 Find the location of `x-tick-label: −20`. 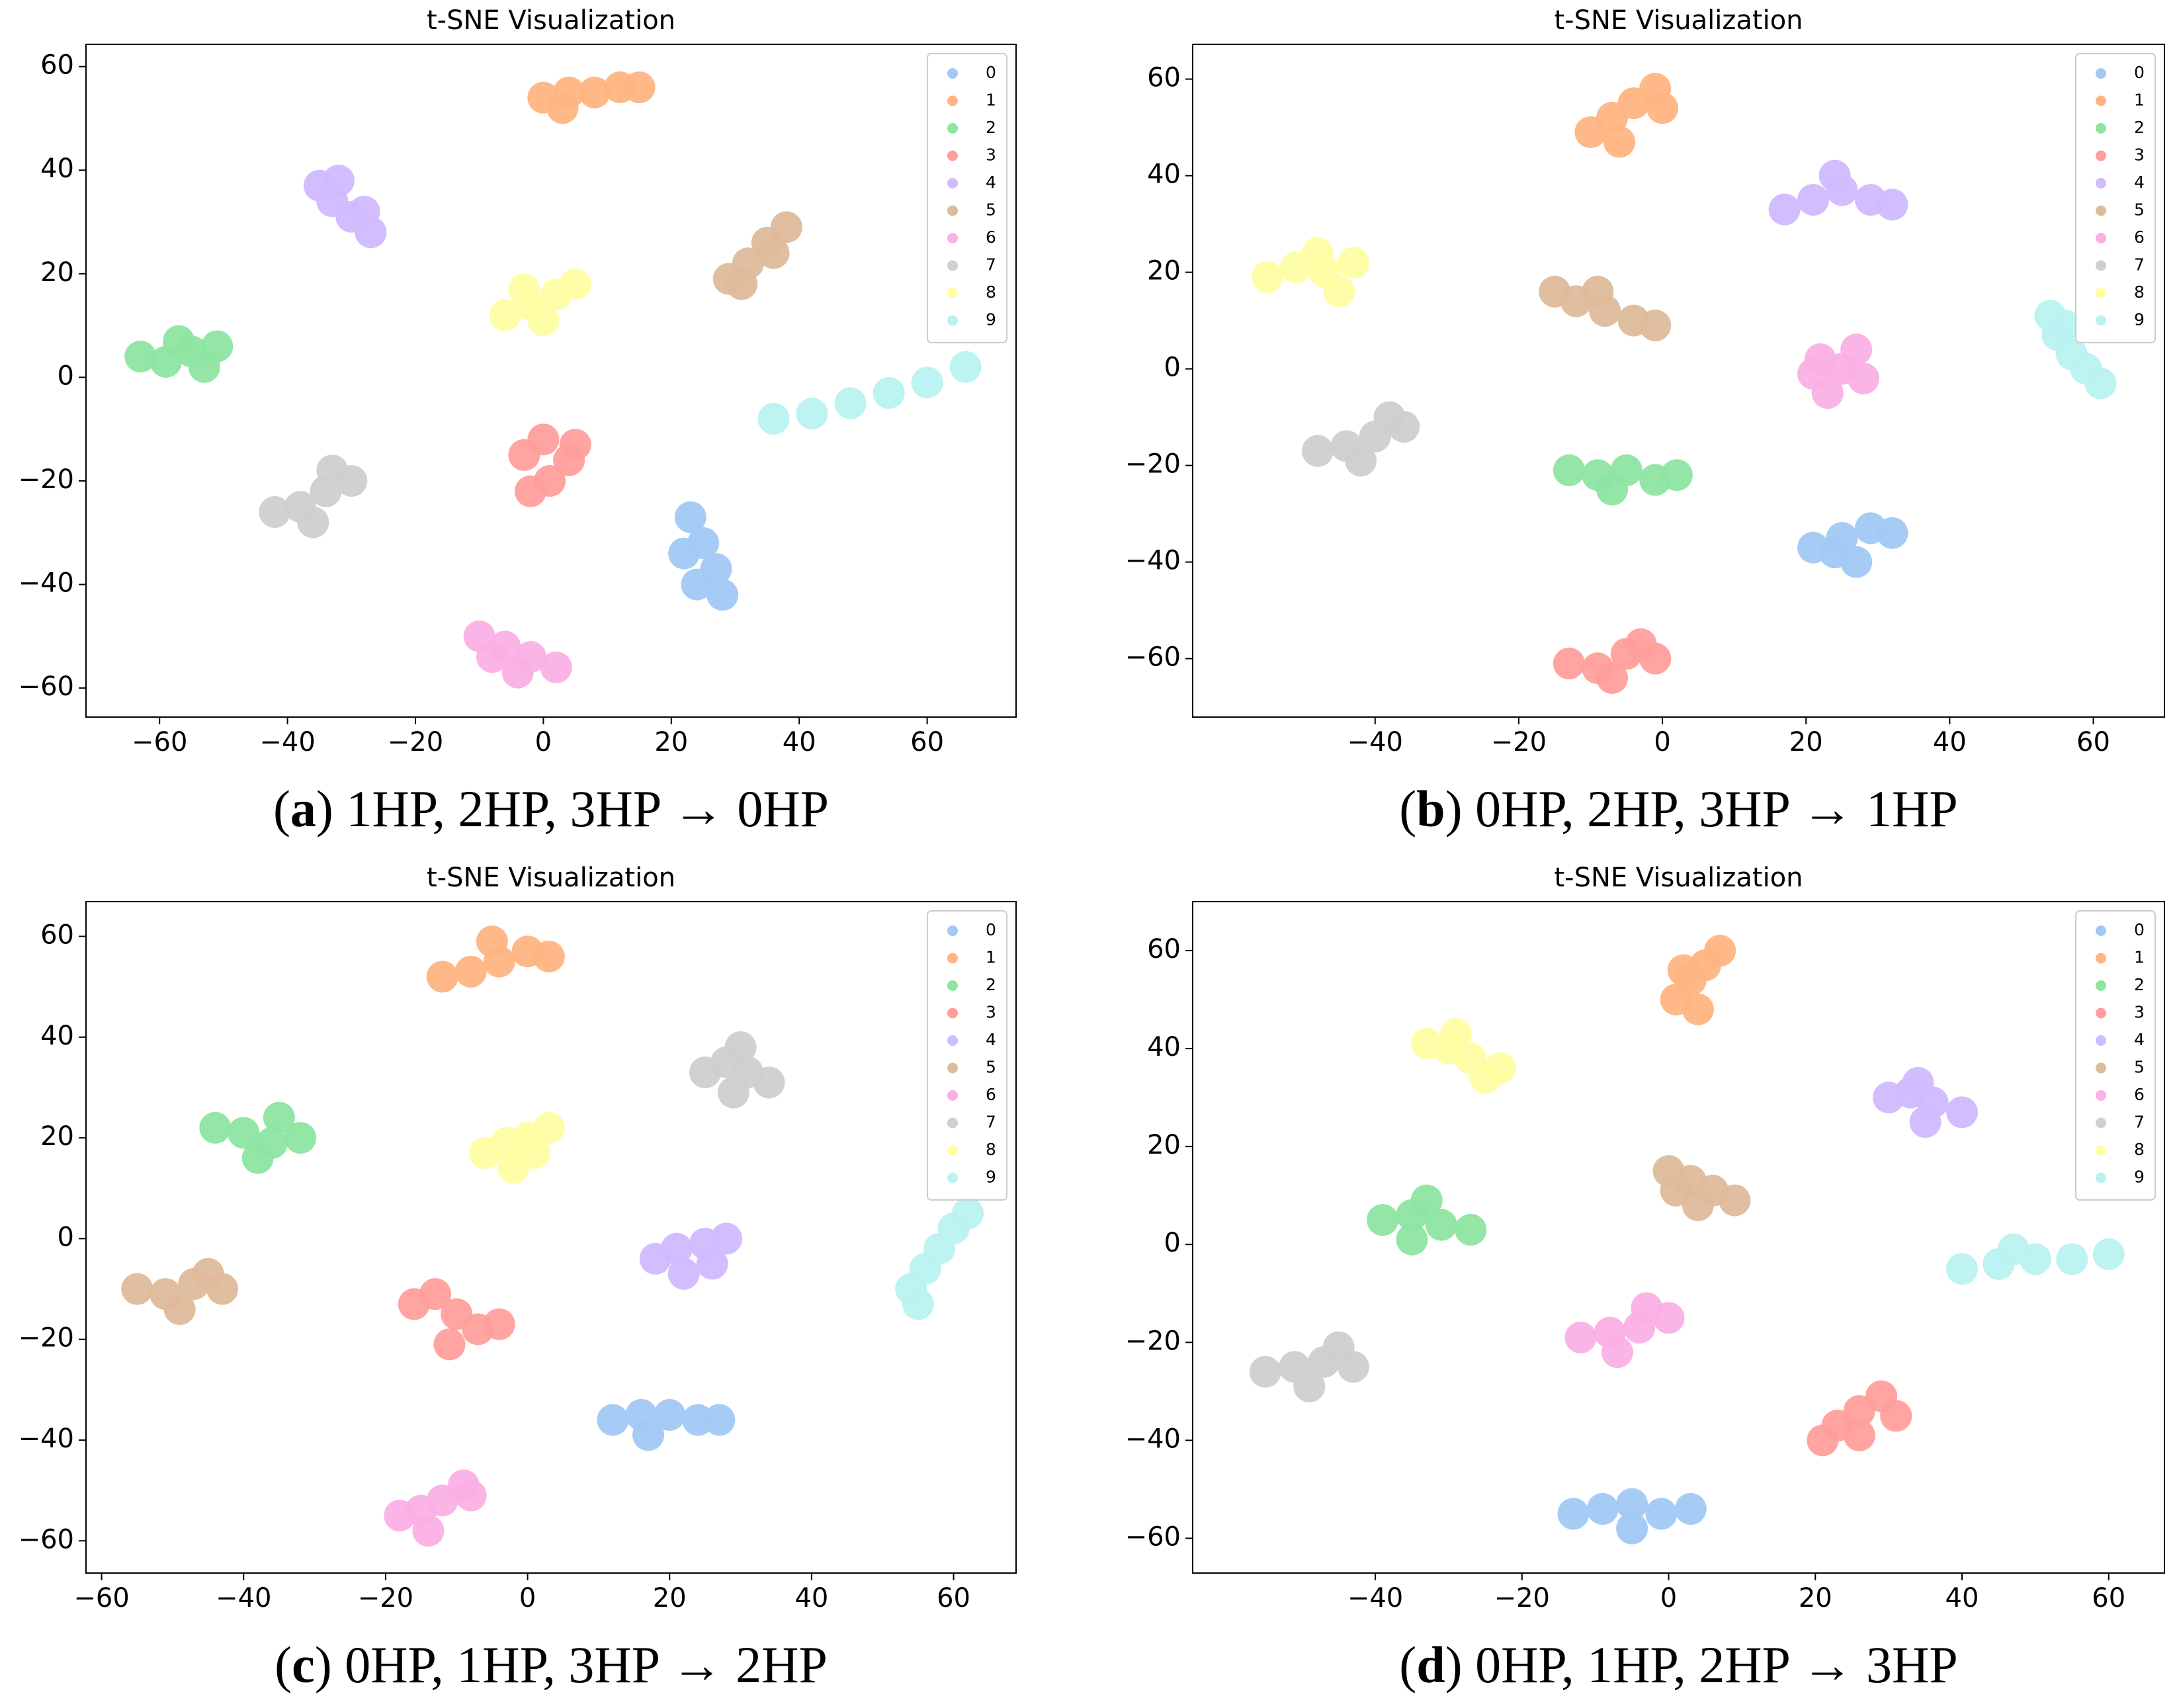

x-tick-label: −20 is located at coordinates (1519, 742).